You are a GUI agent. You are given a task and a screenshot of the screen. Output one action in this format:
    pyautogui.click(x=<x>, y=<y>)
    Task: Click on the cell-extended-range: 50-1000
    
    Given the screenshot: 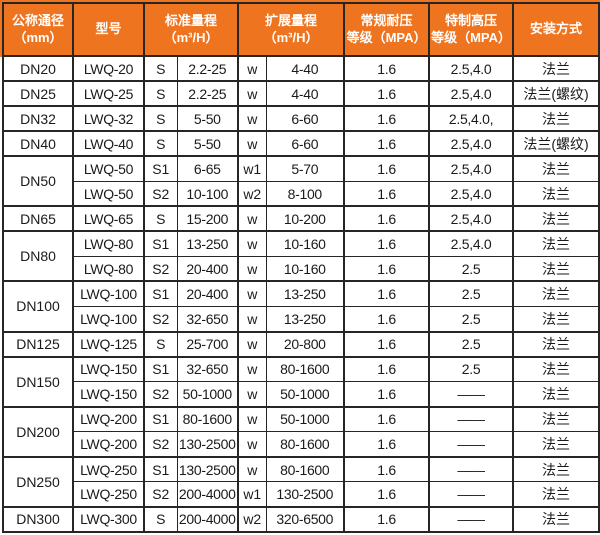 What is the action you would take?
    pyautogui.click(x=305, y=394)
    